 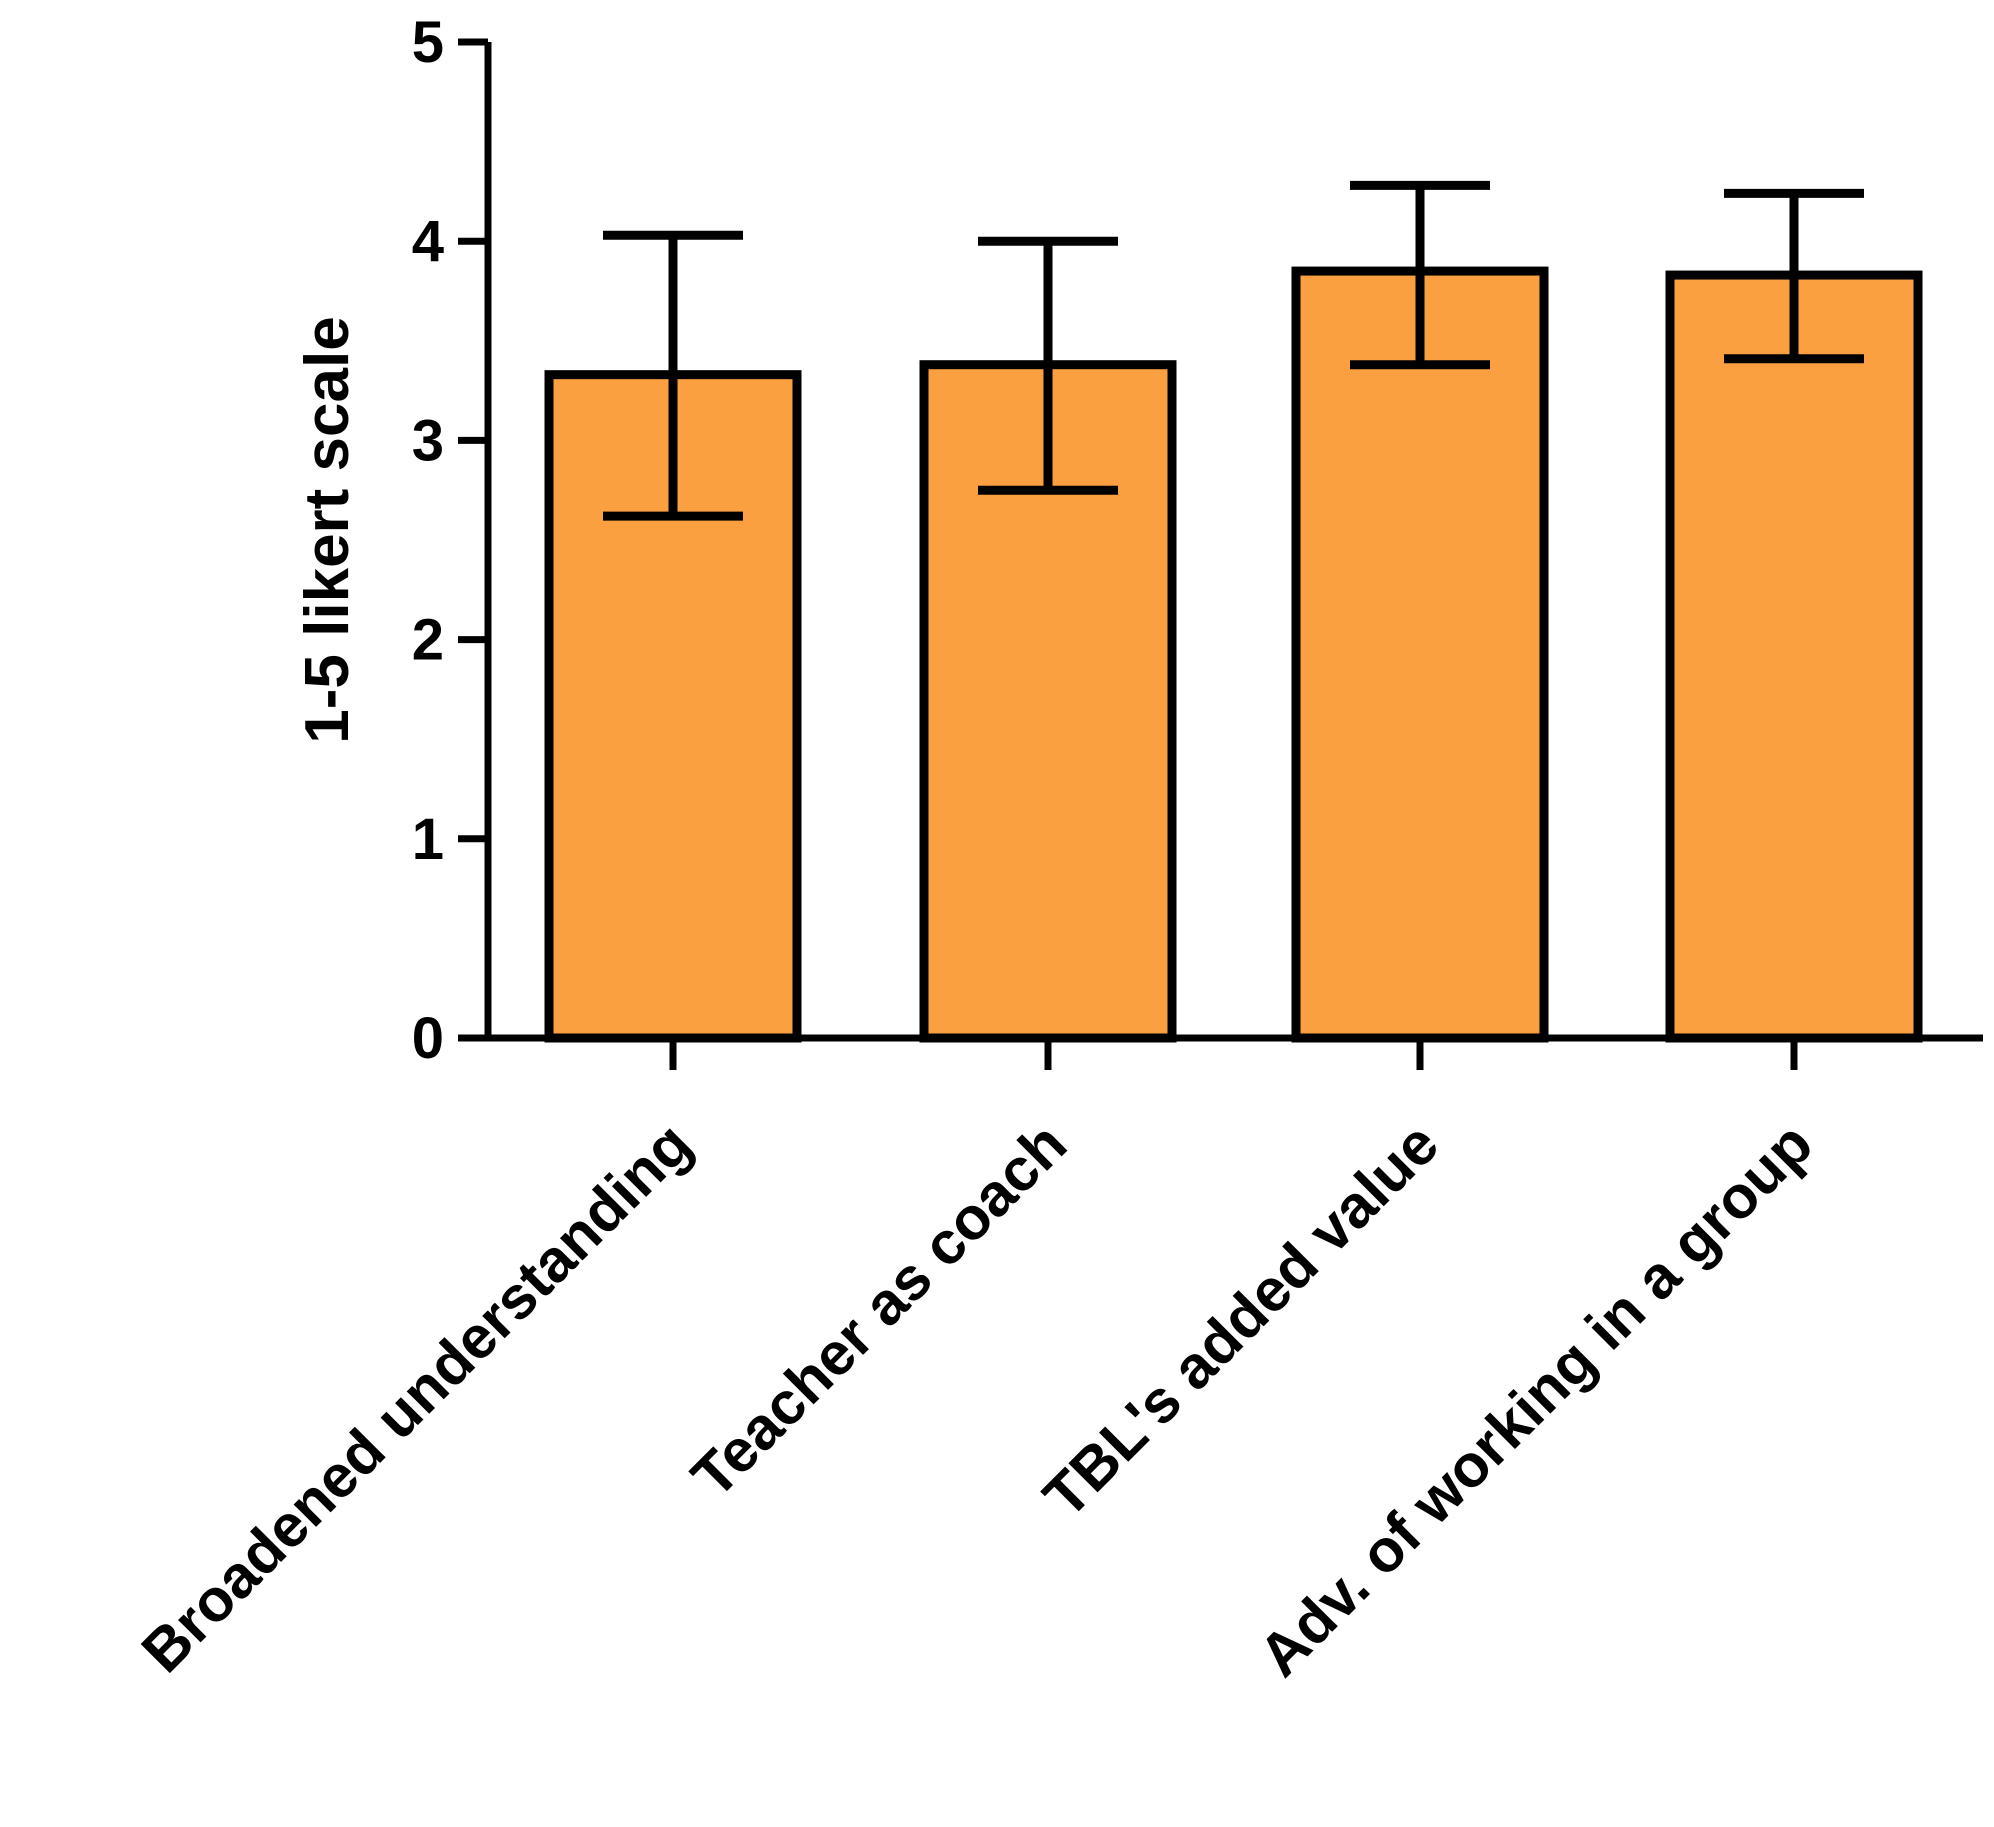 I want to click on y-tick-label: 5, so click(x=428, y=42).